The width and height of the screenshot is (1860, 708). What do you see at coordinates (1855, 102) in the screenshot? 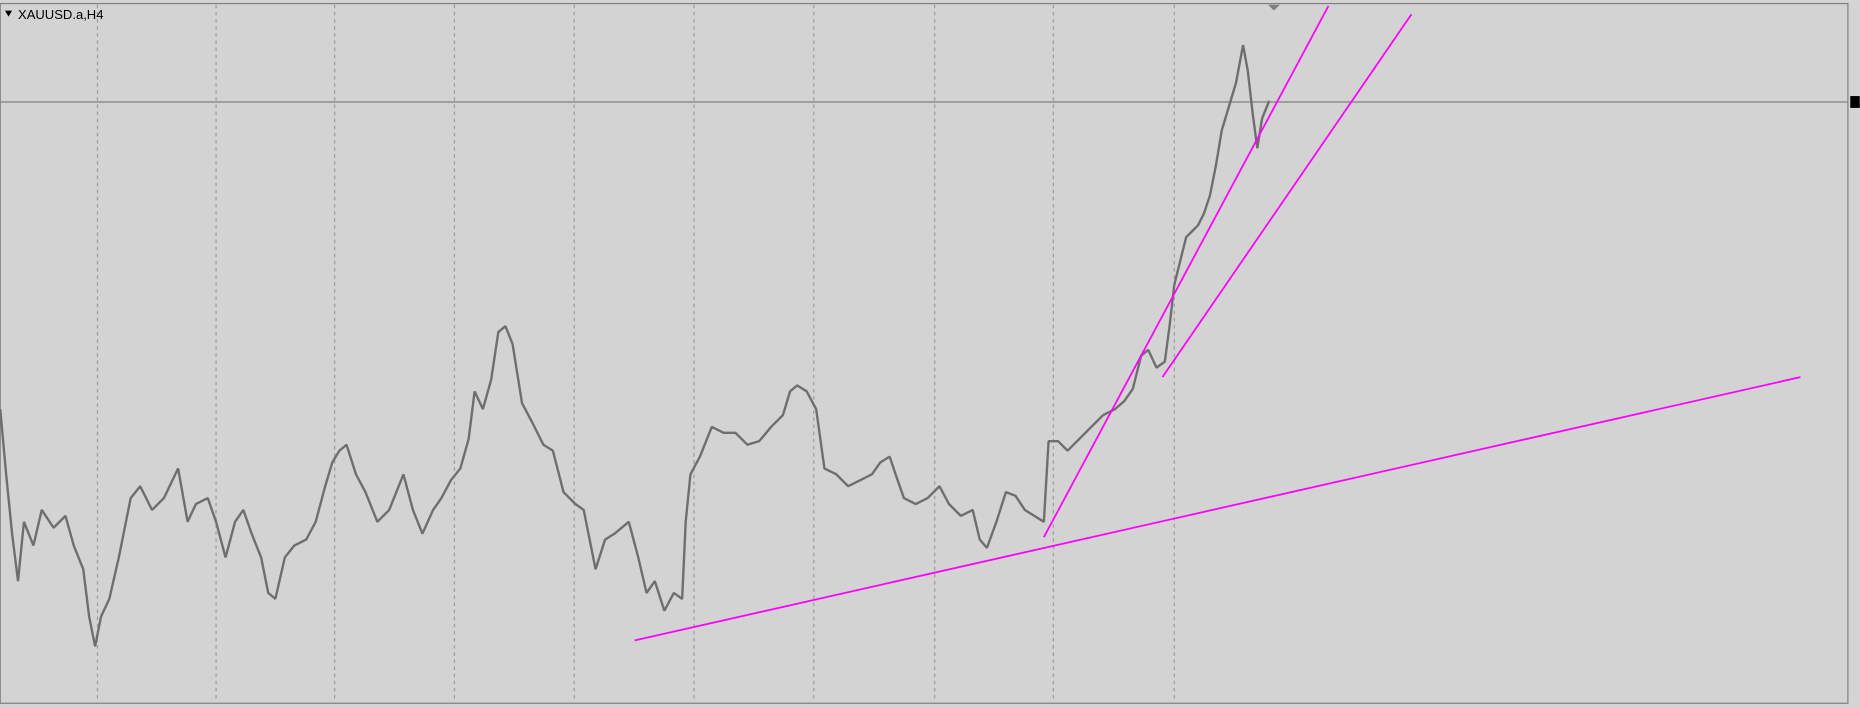
I see `price-marker` at bounding box center [1855, 102].